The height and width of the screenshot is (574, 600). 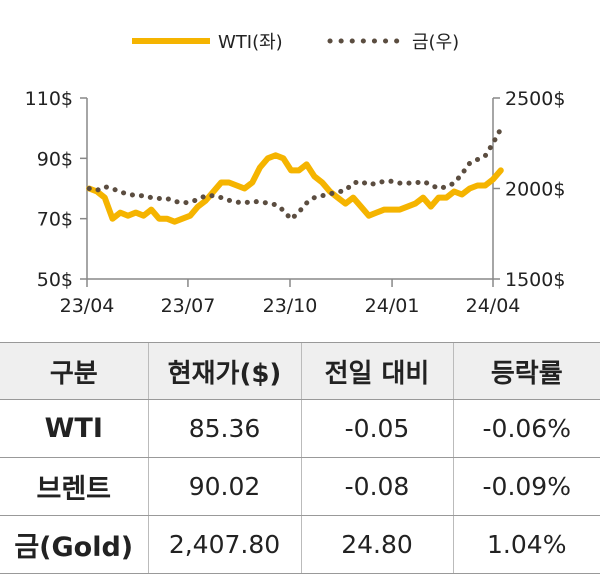 I want to click on chart-legend: WTI(좌) 금(우), so click(x=295, y=42).